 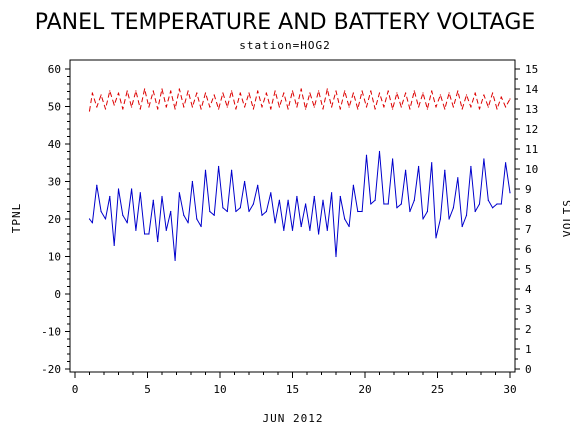 I want to click on right-tick-label: 5, so click(x=528, y=269).